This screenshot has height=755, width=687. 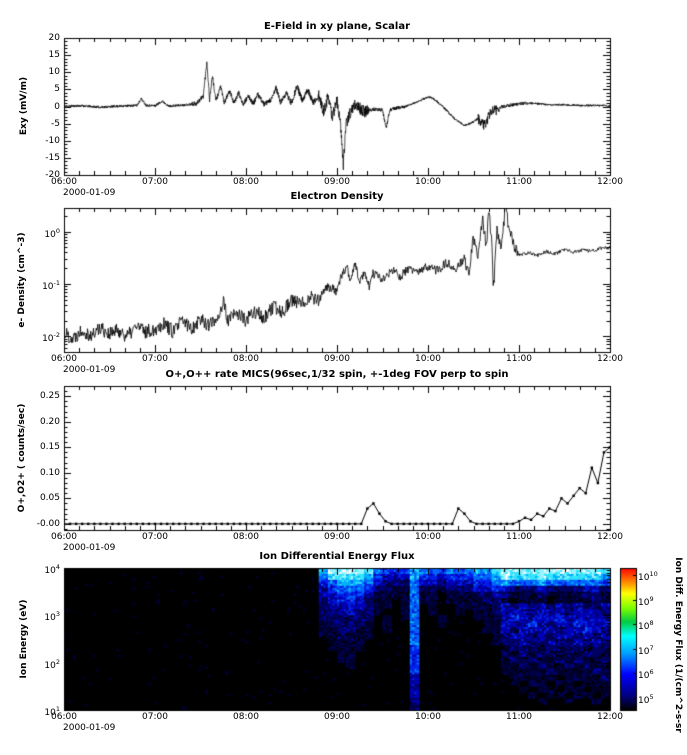 What do you see at coordinates (54, 55) in the screenshot?
I see `efield-y-tick-label: 15` at bounding box center [54, 55].